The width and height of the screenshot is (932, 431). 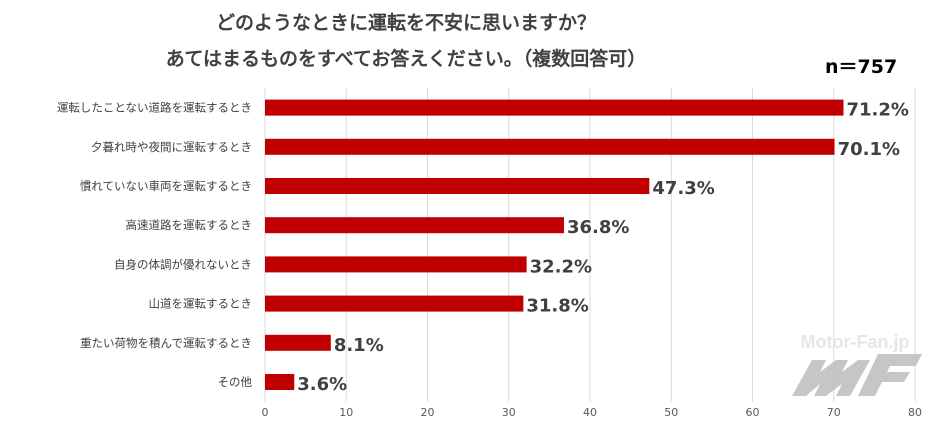 I want to click on category-label: 山道を運転するとき, so click(x=201, y=304).